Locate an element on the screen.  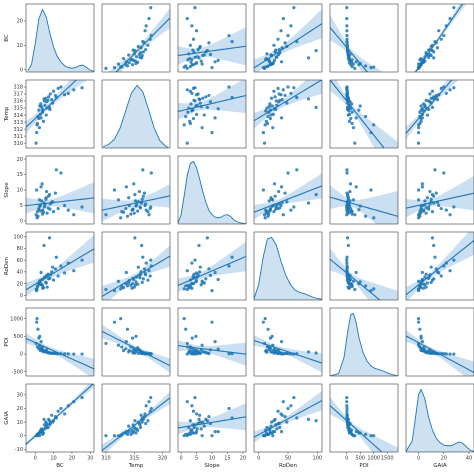
y-tick-label: 311 is located at coordinates (18, 137).